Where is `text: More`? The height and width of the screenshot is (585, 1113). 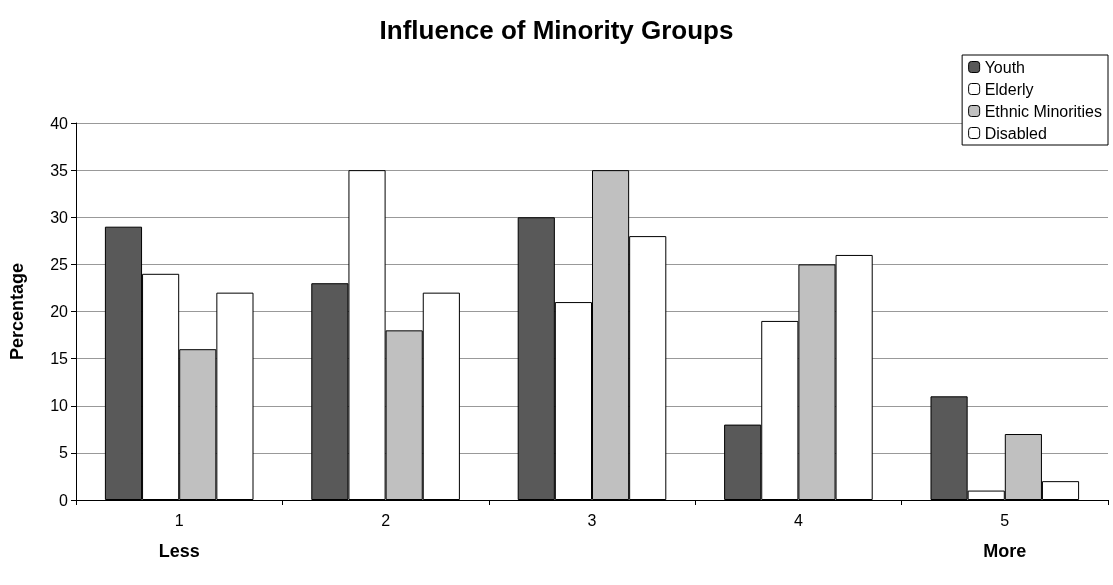 text: More is located at coordinates (1005, 551).